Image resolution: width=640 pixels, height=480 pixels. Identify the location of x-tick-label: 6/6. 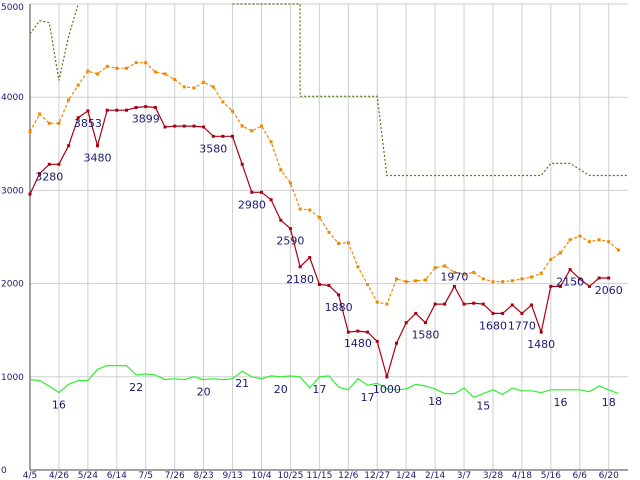
(580, 475).